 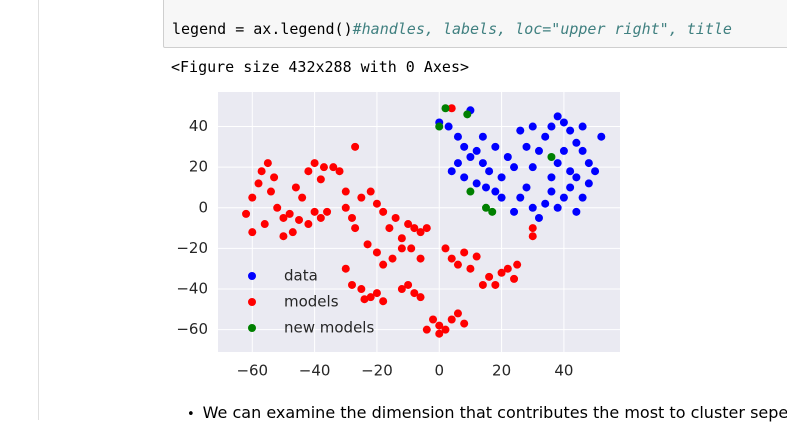 I want to click on legend-label: data, so click(x=301, y=276).